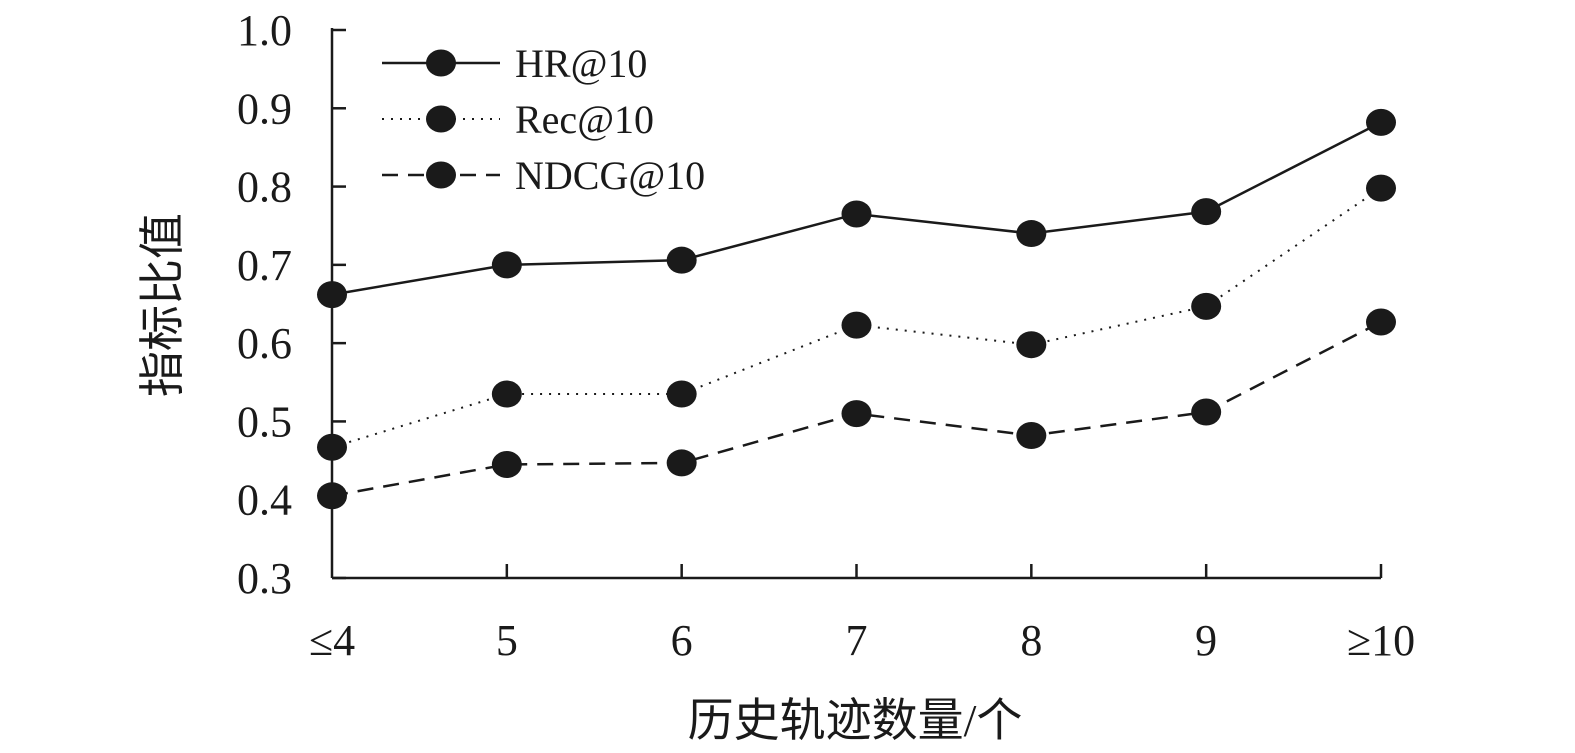 The image size is (1575, 753). Describe the element at coordinates (514, 63) in the screenshot. I see `legend-item: HR@10` at that location.